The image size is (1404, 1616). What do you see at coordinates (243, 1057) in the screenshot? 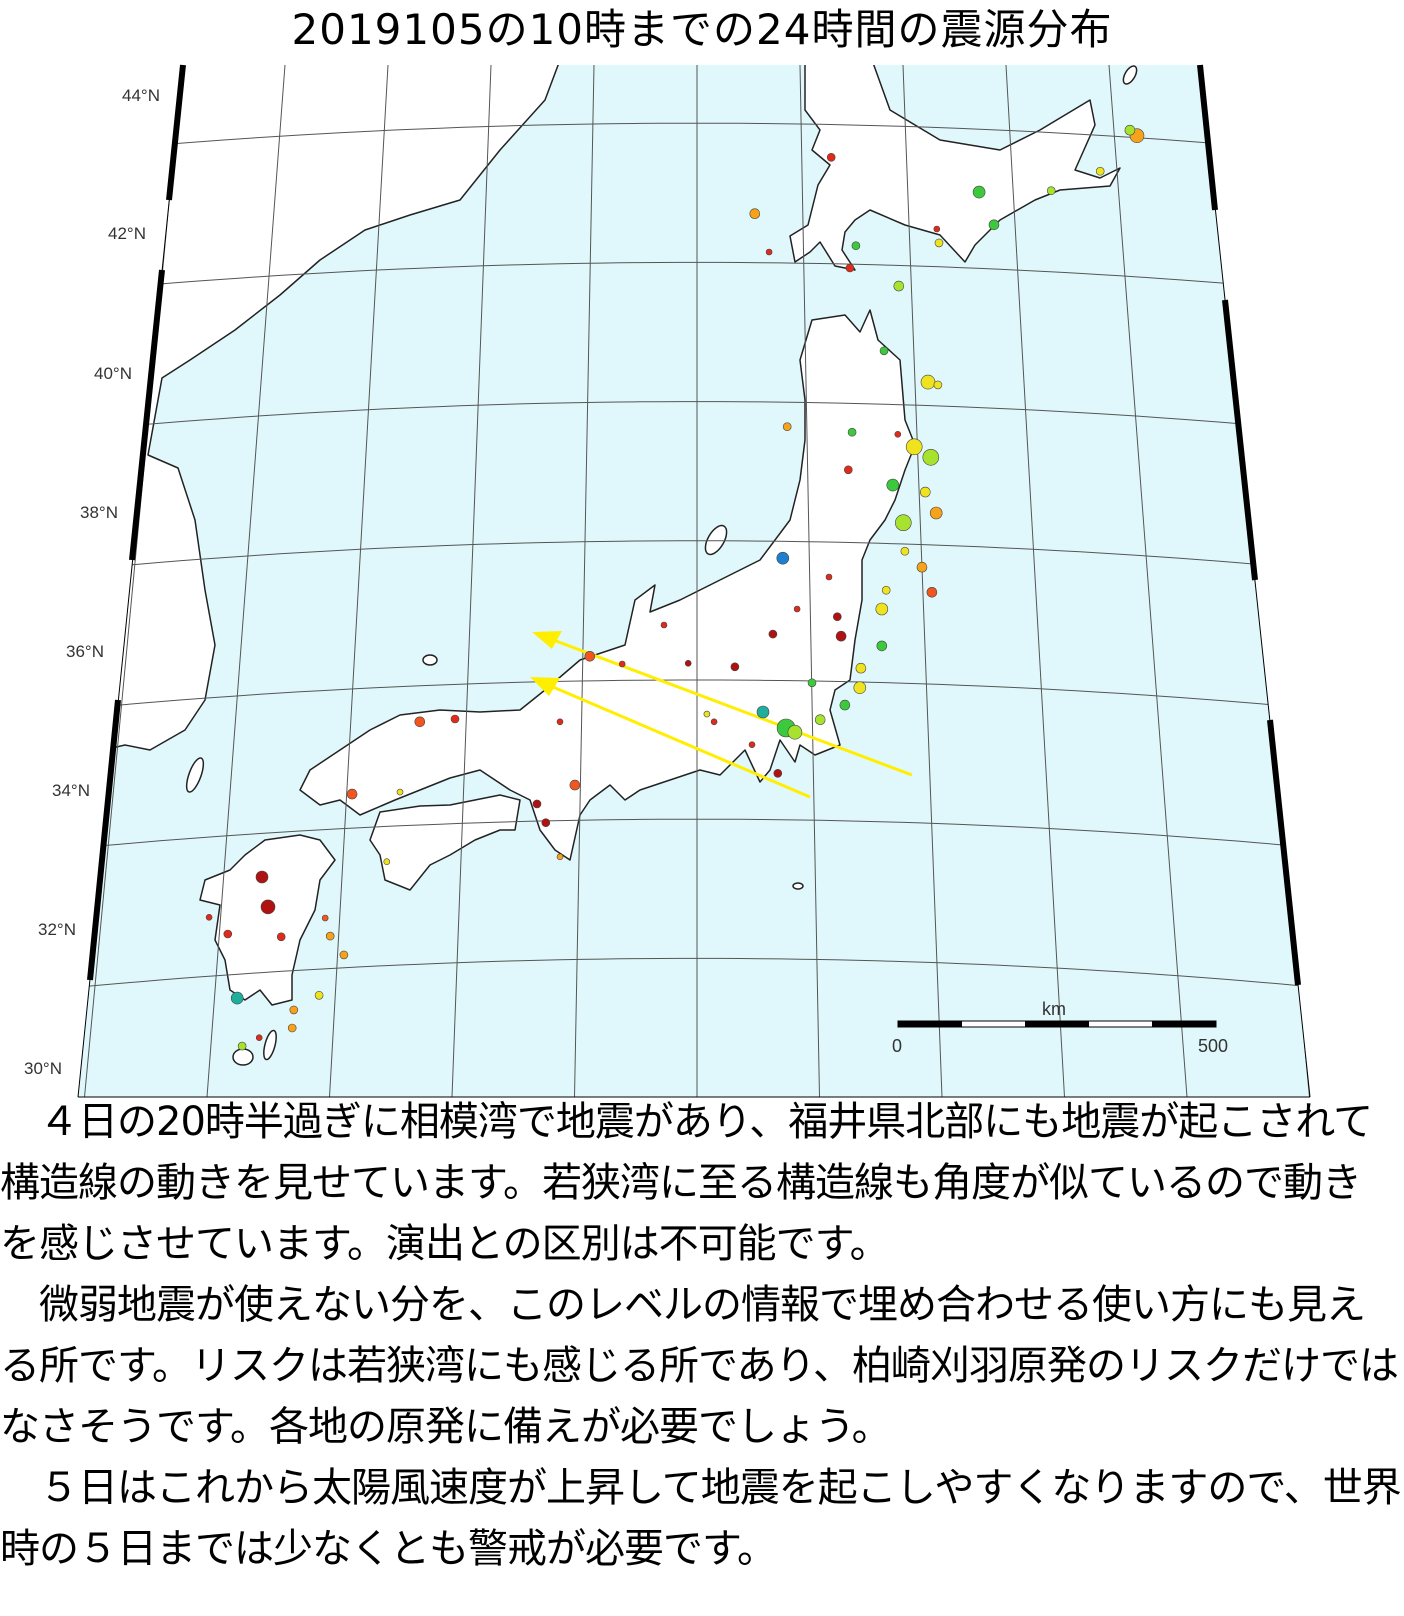
I see `yakushima-island` at bounding box center [243, 1057].